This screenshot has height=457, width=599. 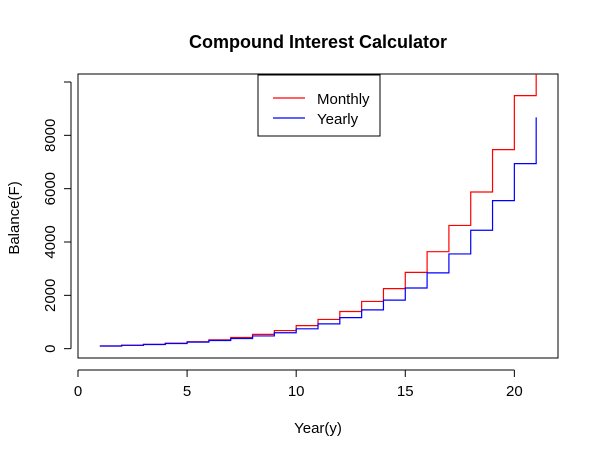 What do you see at coordinates (57, 217) in the screenshot?
I see `y-axis: 0 2000 4000 6000 8000` at bounding box center [57, 217].